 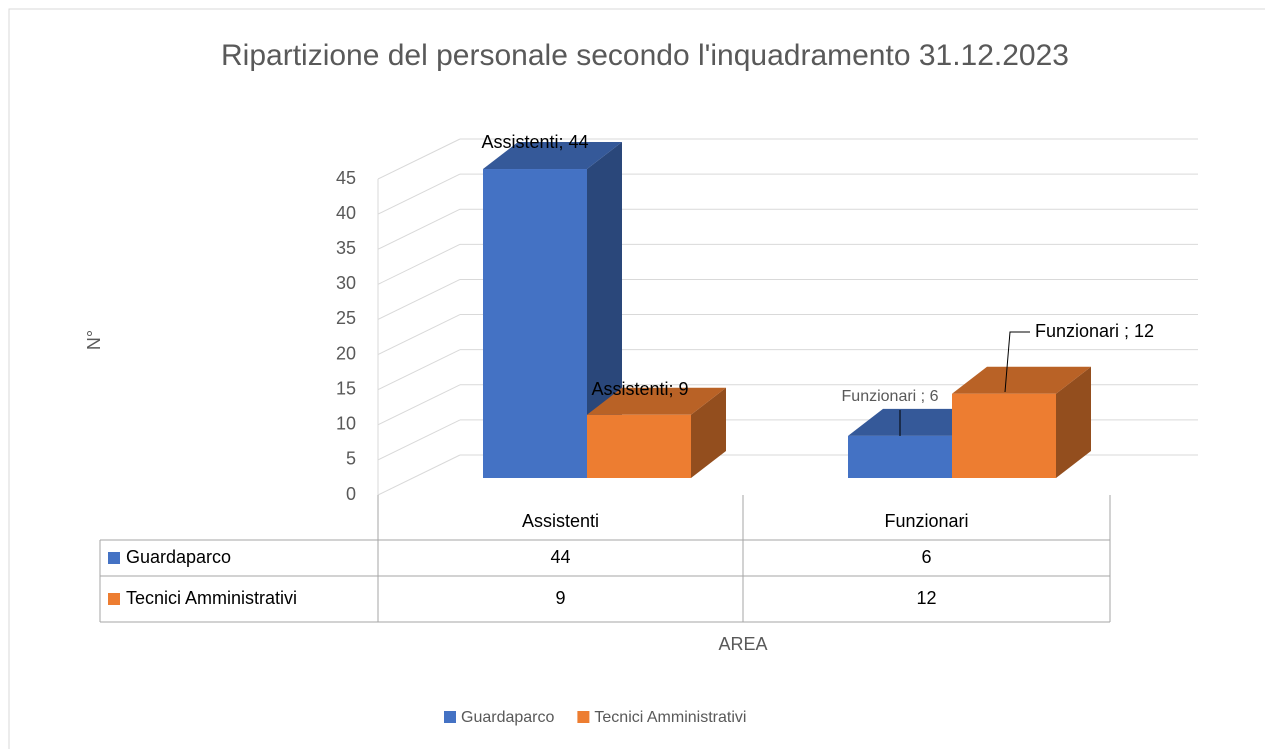 What do you see at coordinates (346, 424) in the screenshot?
I see `y-tick-label: 10` at bounding box center [346, 424].